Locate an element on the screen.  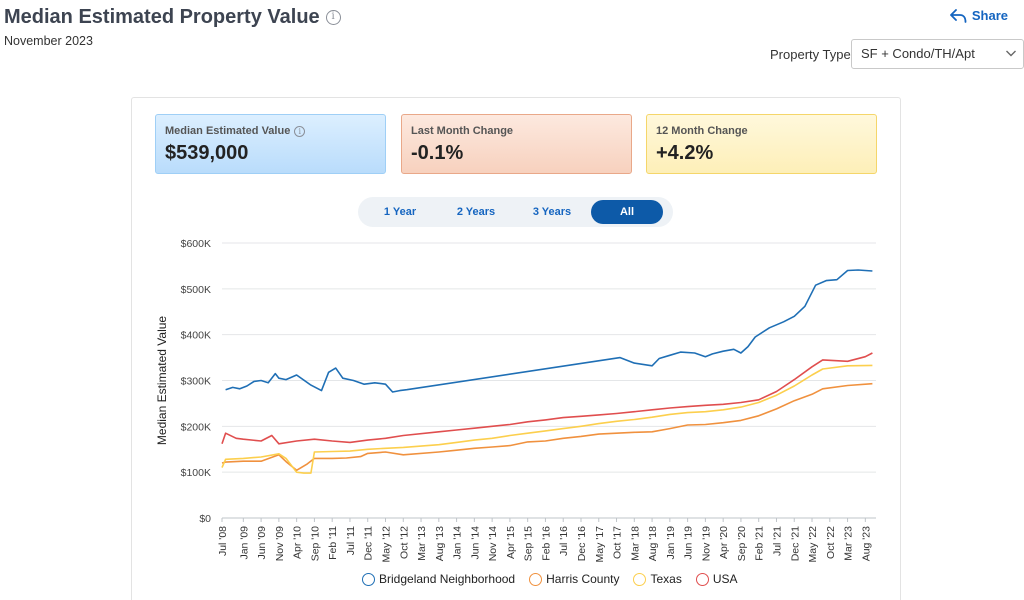
stat-label: Median Estimated Value i is located at coordinates (275, 131).